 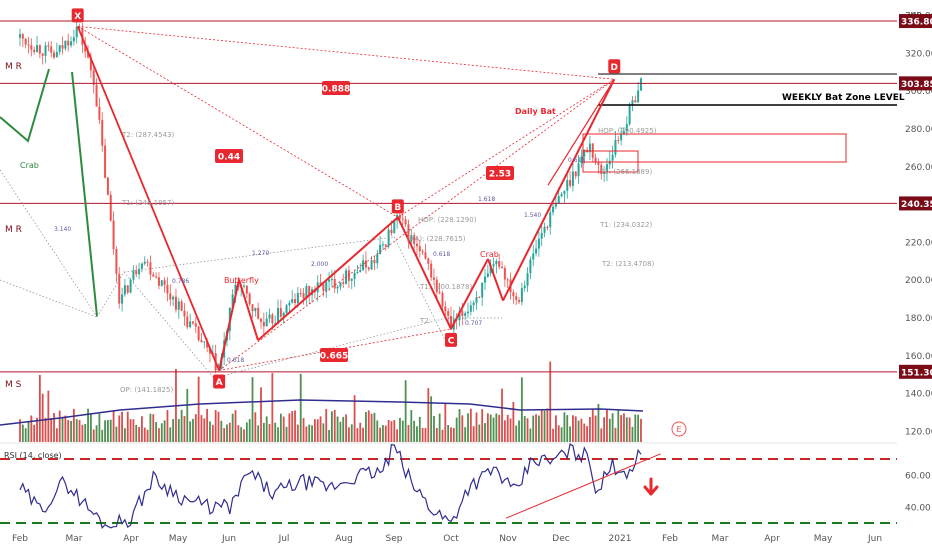 I want to click on level-badge, so click(x=915, y=203).